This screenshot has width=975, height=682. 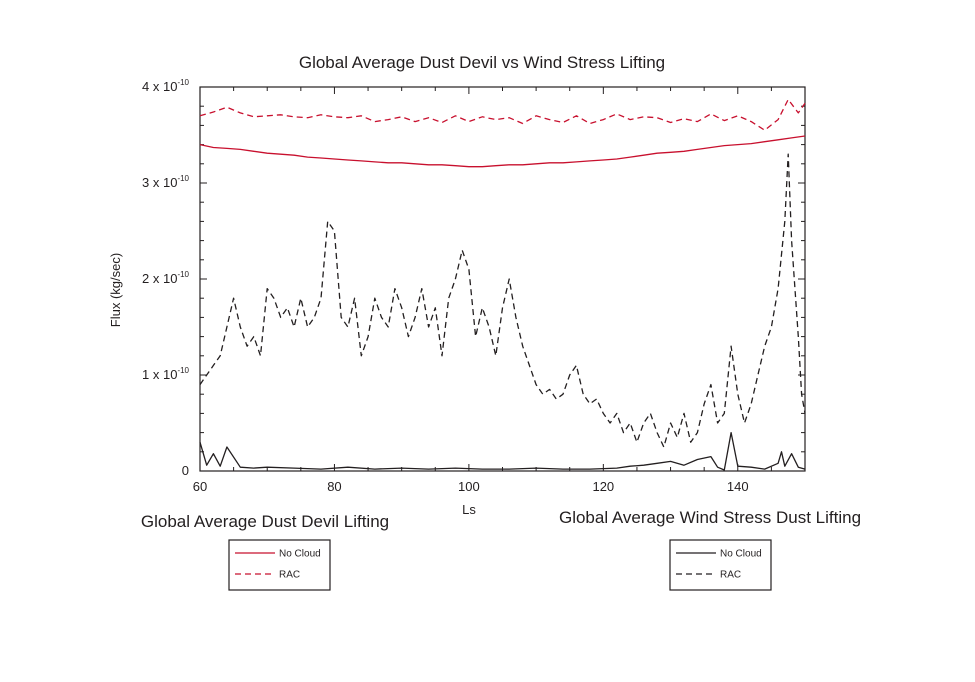 What do you see at coordinates (502, 114) in the screenshot?
I see `dust-devil-rac-line` at bounding box center [502, 114].